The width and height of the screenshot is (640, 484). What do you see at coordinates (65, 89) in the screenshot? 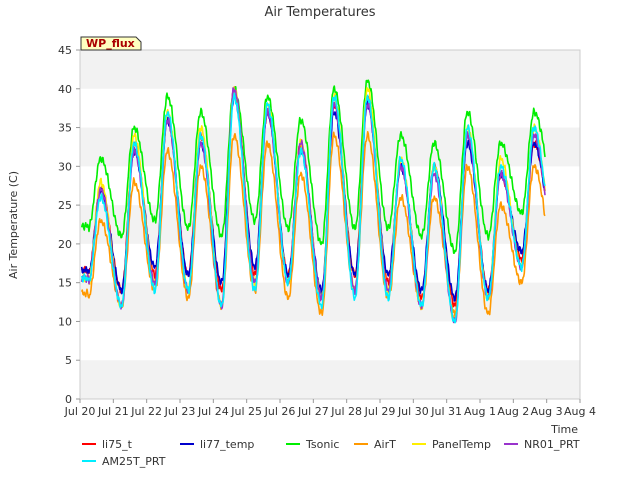
I see `y-tick-label: 40` at bounding box center [65, 89].